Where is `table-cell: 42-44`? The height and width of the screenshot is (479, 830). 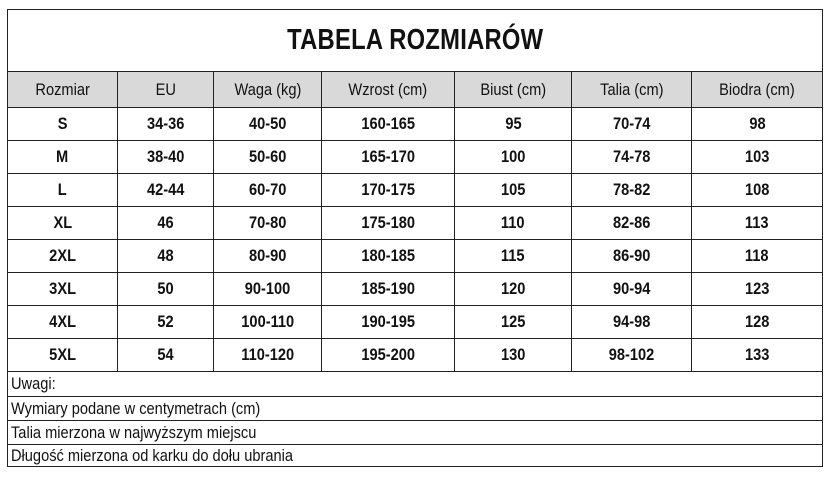 table-cell: 42-44 is located at coordinates (165, 190).